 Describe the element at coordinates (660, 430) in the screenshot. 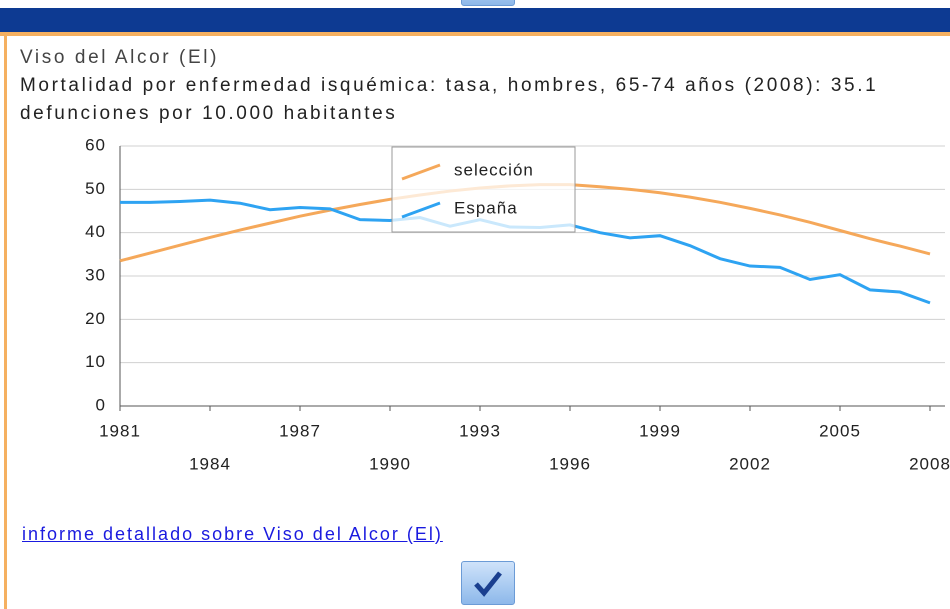

I see `x-tick-label: 1999` at that location.